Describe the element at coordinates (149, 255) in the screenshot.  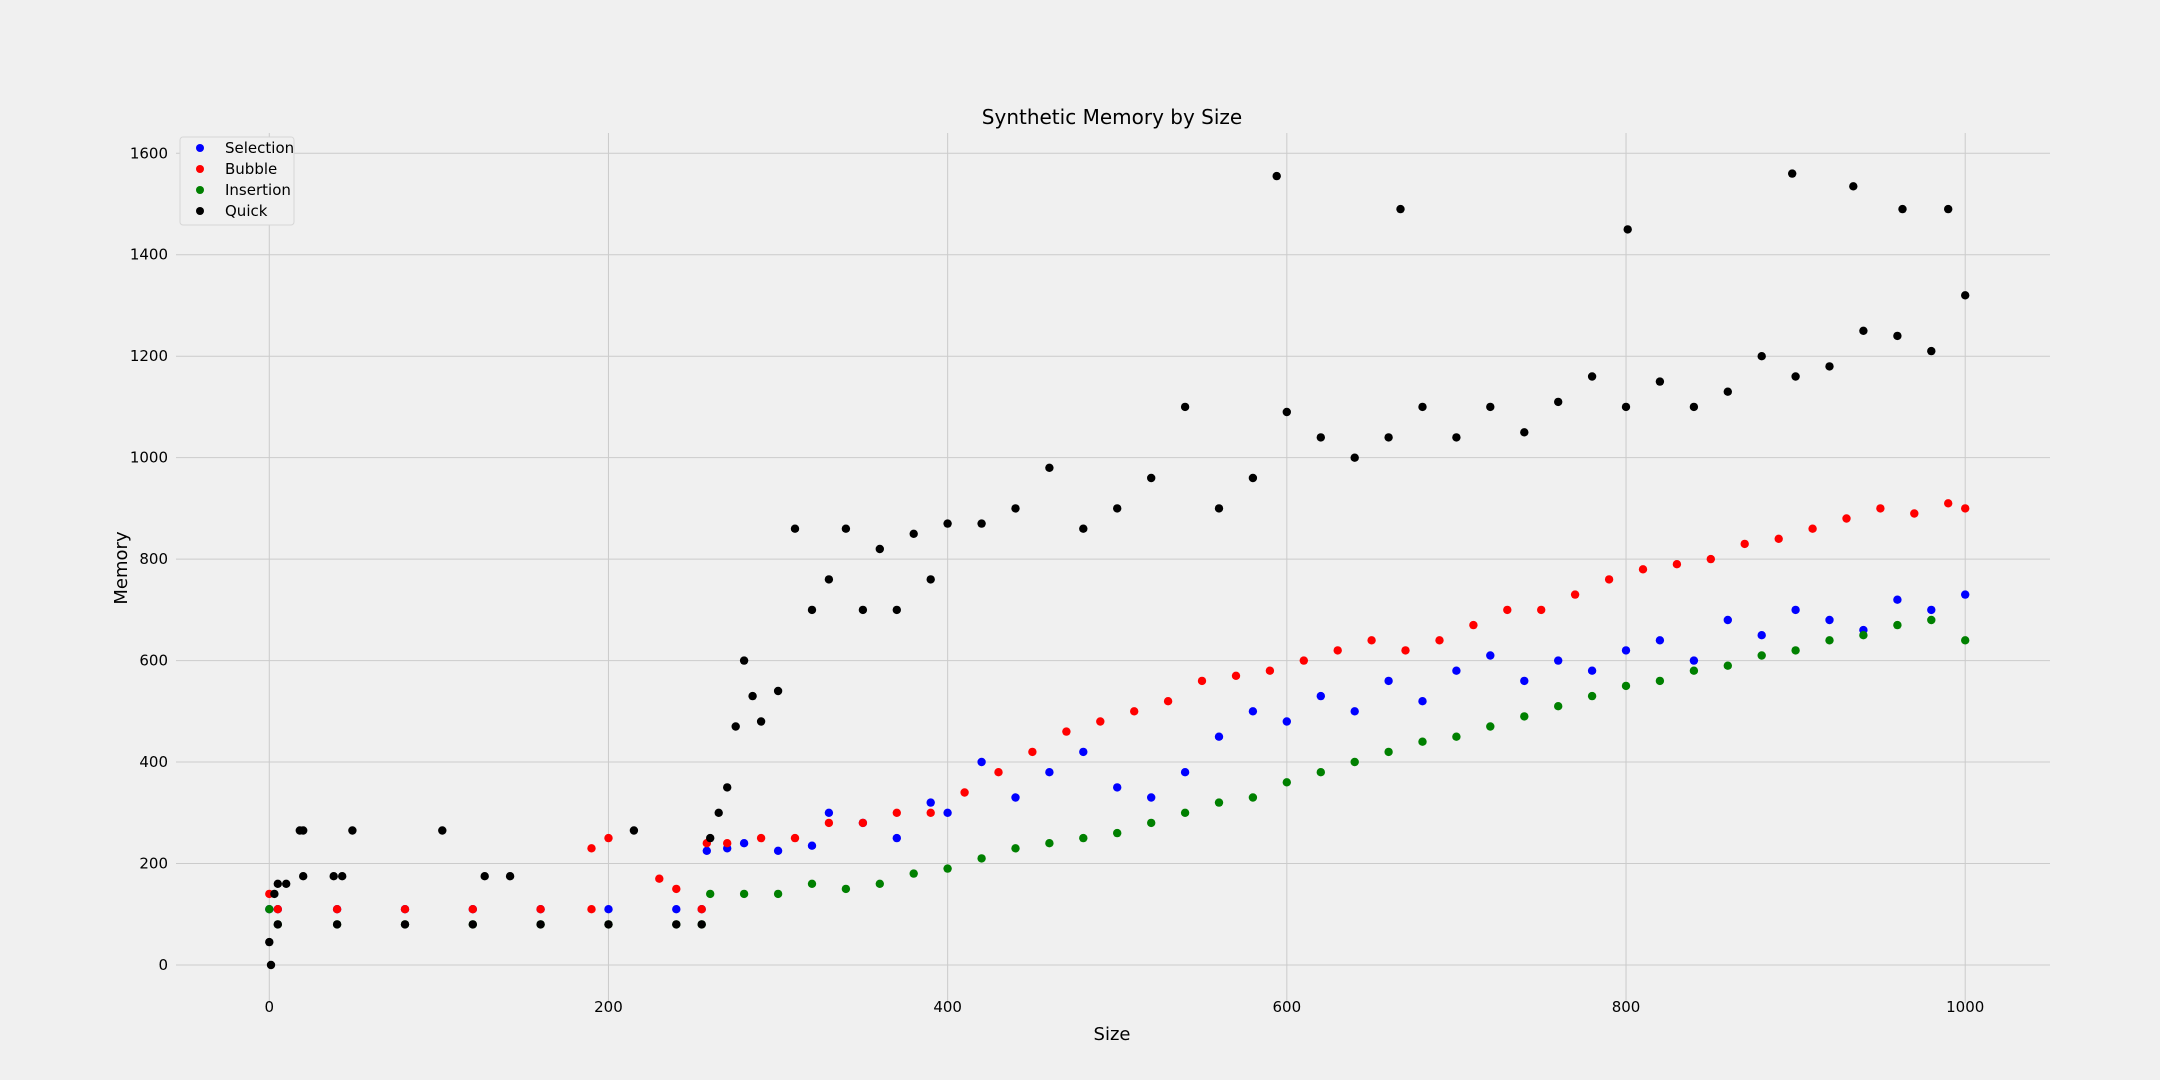
I see `y-tick-label: 1400` at that location.